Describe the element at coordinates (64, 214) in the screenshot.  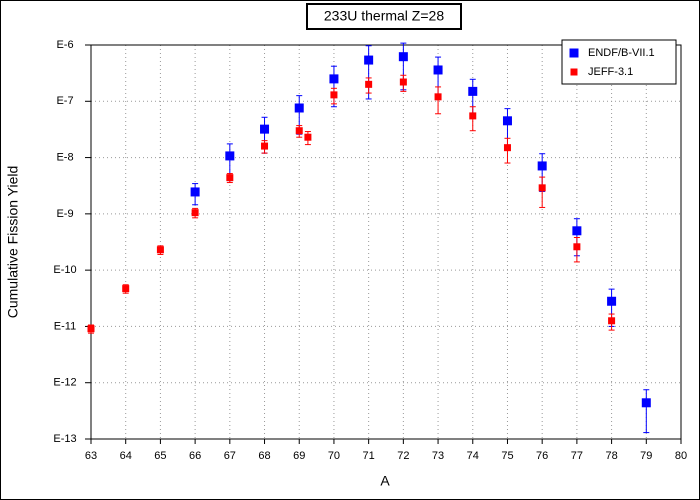
I see `y-tick-label: E-9` at that location.